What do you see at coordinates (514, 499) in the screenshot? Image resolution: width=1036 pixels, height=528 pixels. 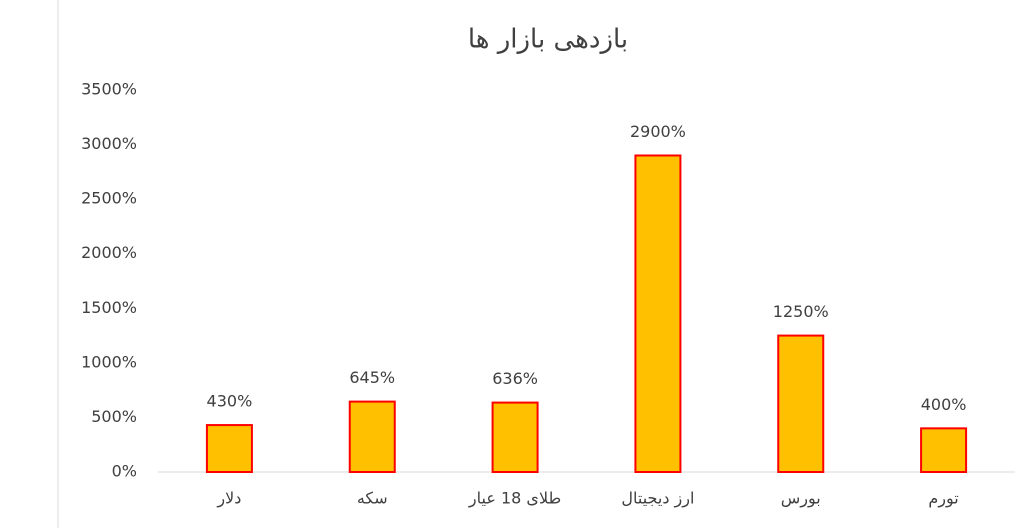 I see `x-tick-label: طلای 18 عیار` at bounding box center [514, 499].